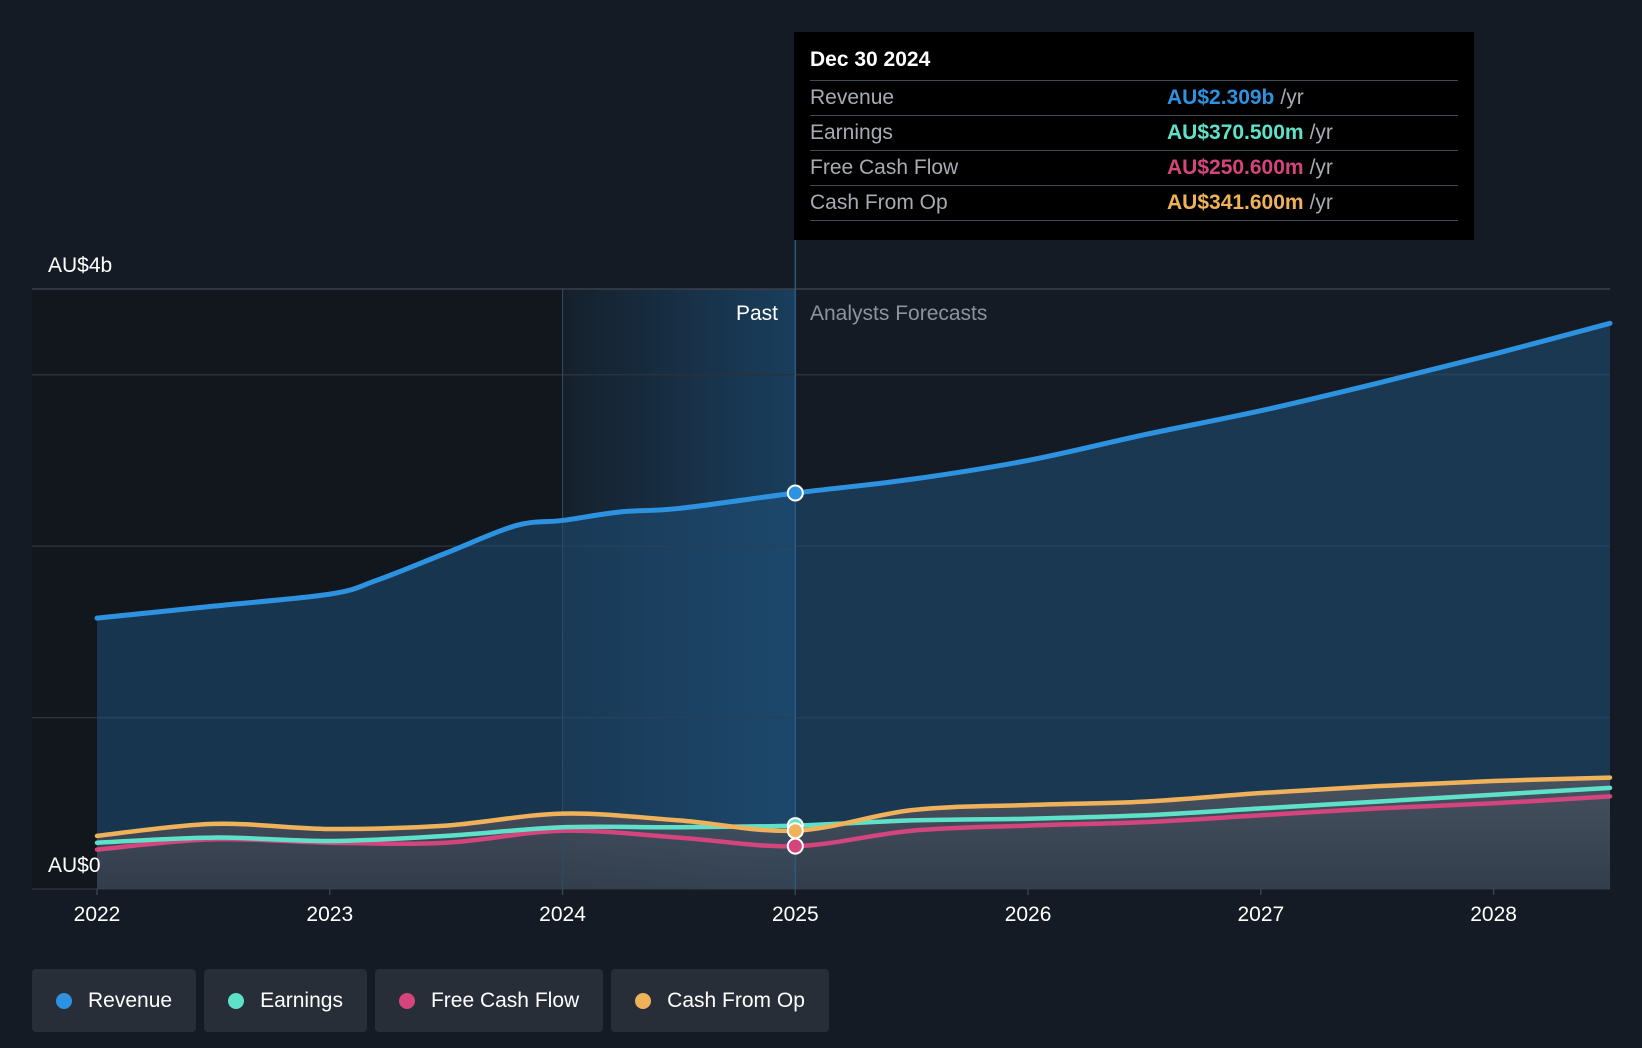 This screenshot has width=1642, height=1048. What do you see at coordinates (1028, 914) in the screenshot?
I see `x-tick-label: 2026` at bounding box center [1028, 914].